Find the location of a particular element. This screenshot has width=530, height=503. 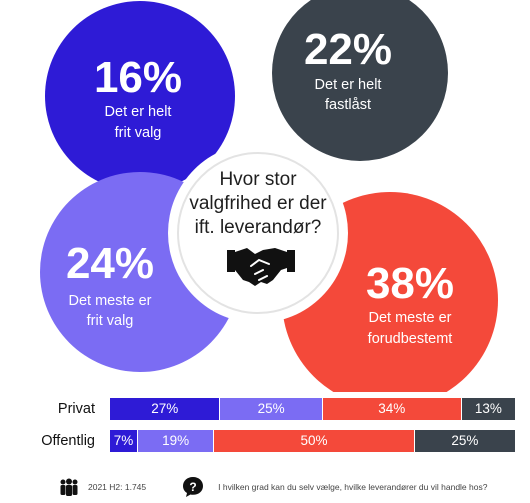

question-icon: ? is located at coordinates (193, 487).